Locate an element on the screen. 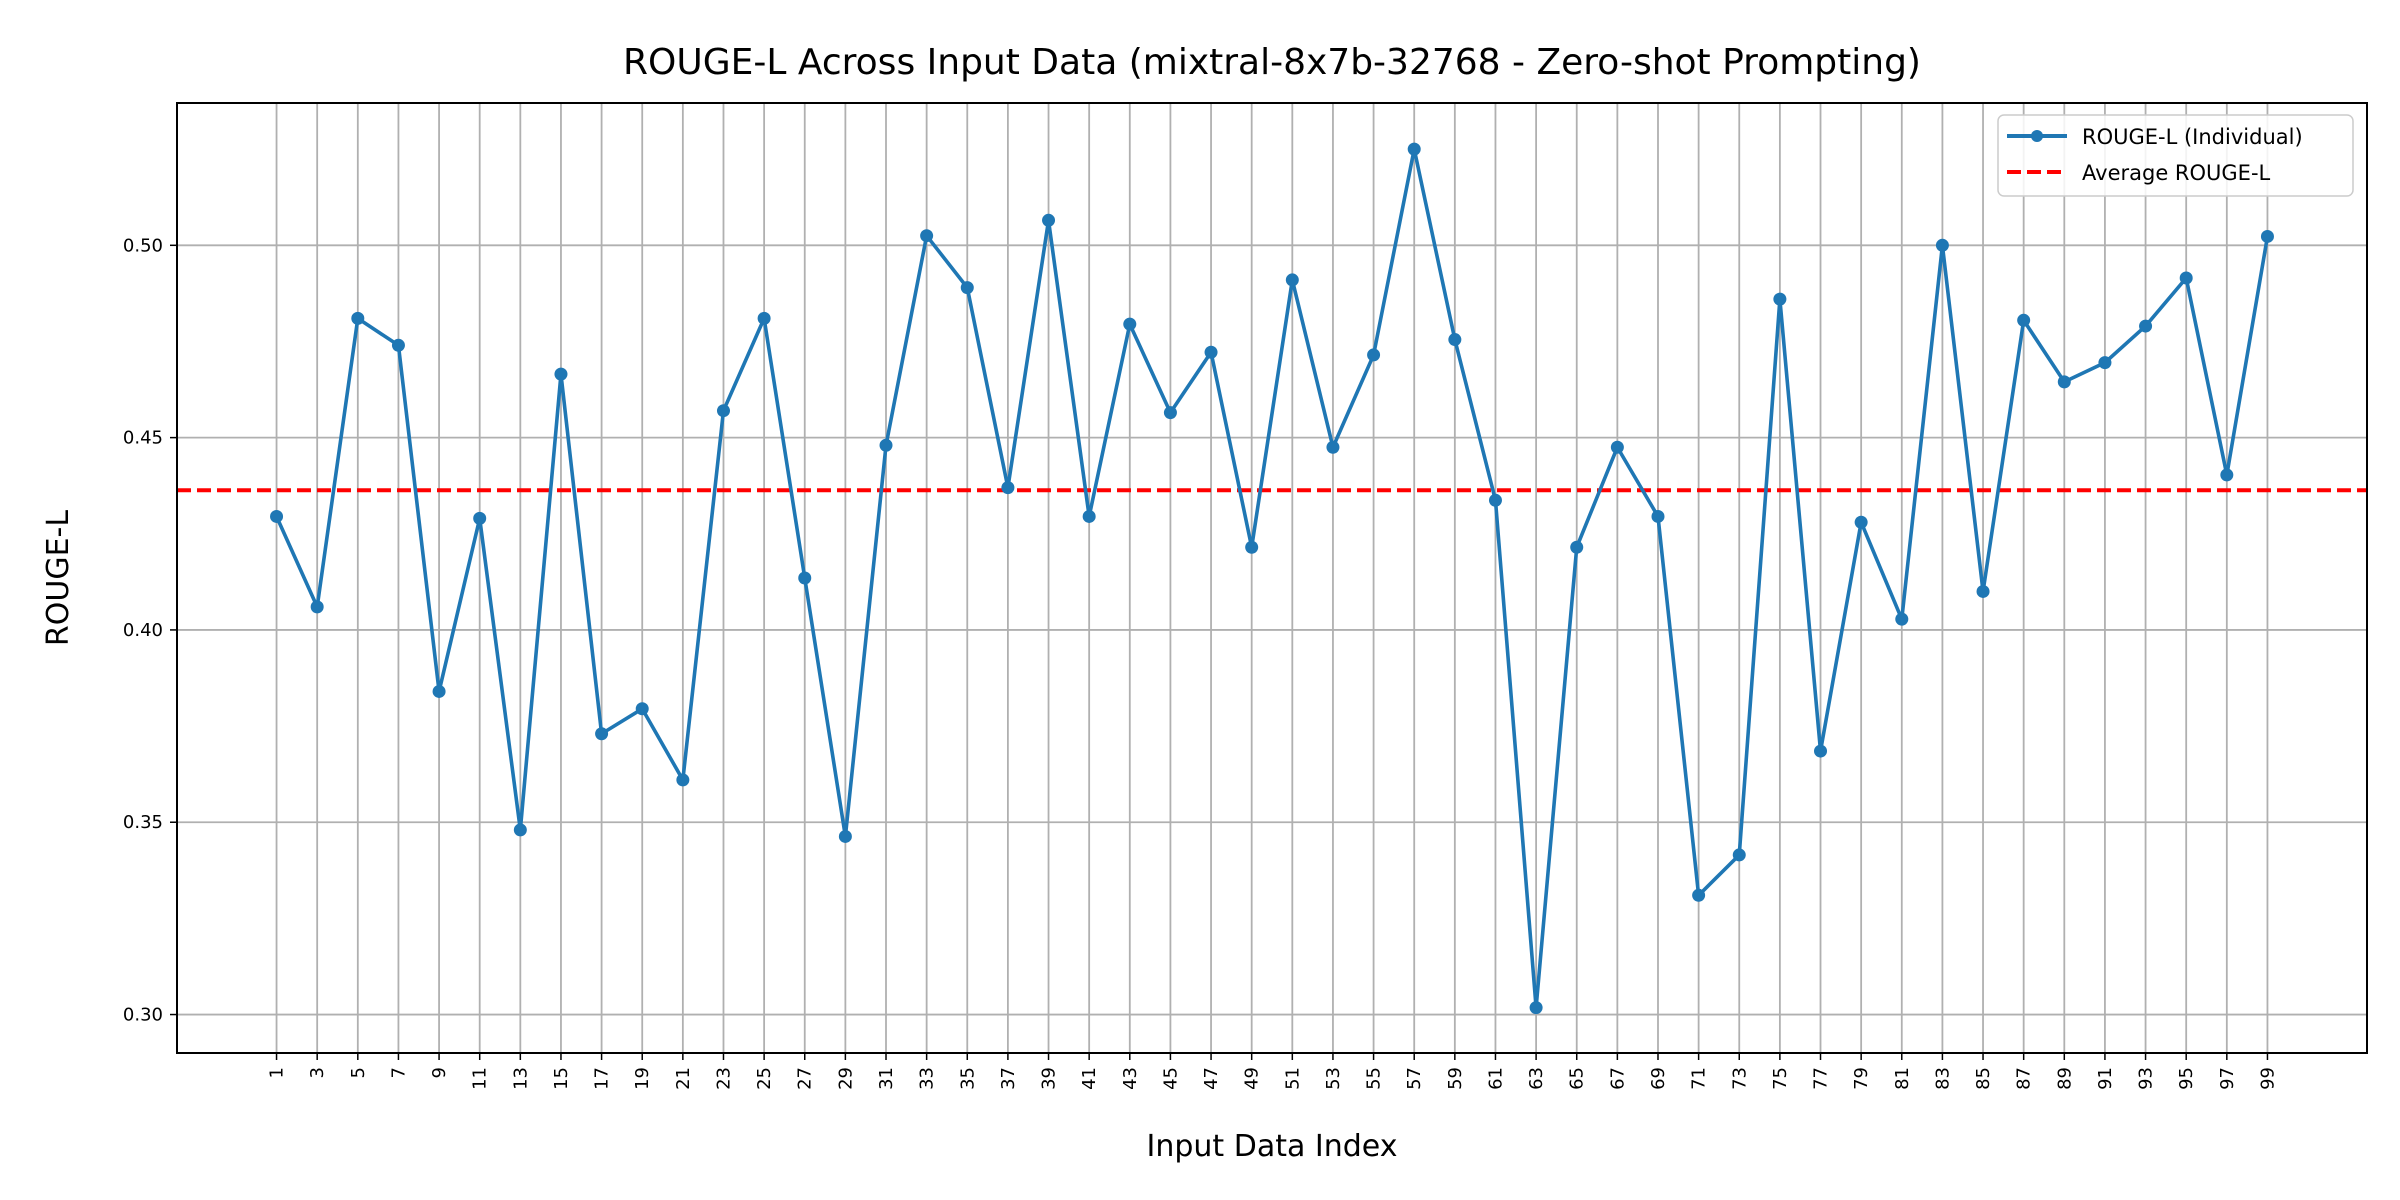 Image resolution: width=2400 pixels, height=1200 pixels. x-tick-label: 19 is located at coordinates (642, 1078).